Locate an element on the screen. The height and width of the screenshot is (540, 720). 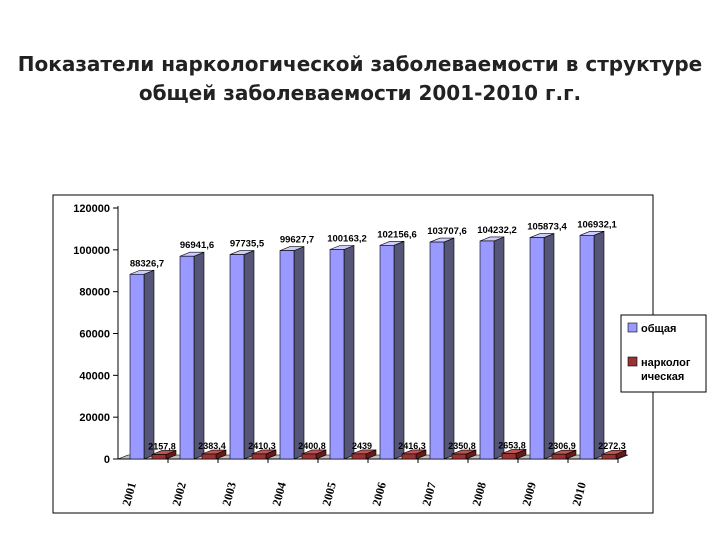
y-tick-label: 120000 is located at coordinates (91, 209).